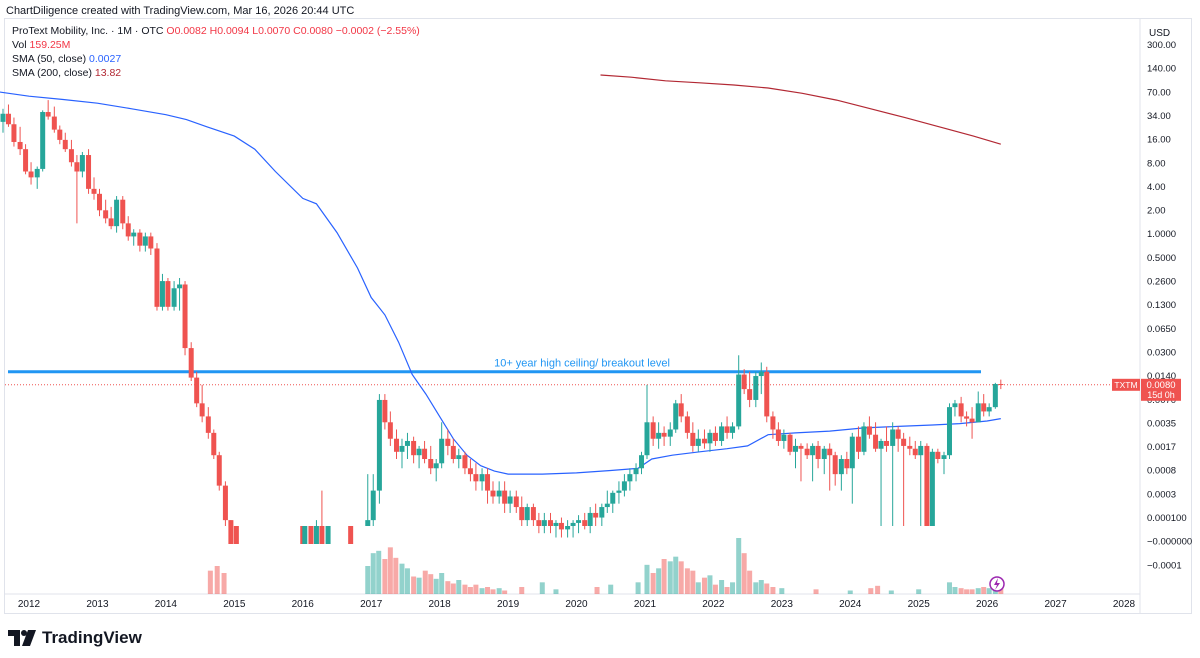 This screenshot has height=658, width=1200. I want to click on currency-label: USD, so click(1159, 33).